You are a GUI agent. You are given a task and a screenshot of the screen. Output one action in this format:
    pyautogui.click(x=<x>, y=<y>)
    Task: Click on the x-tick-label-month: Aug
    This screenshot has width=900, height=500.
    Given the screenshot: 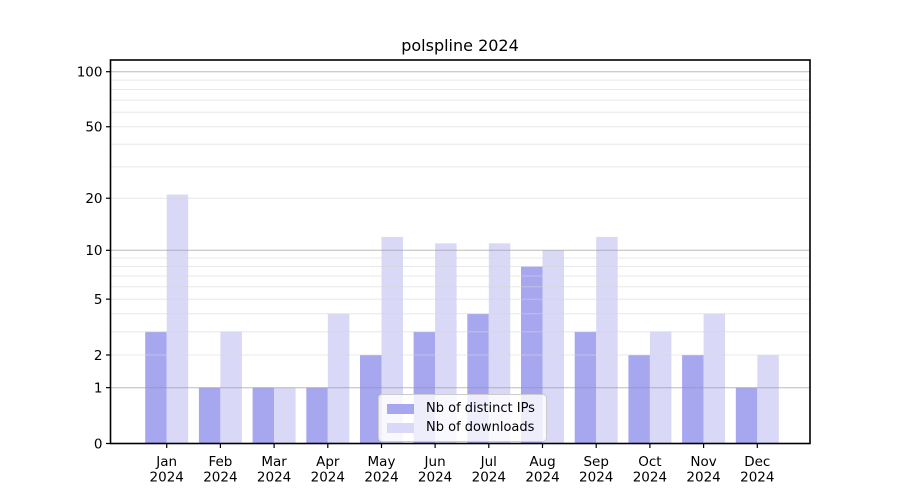 What is the action you would take?
    pyautogui.click(x=542, y=462)
    